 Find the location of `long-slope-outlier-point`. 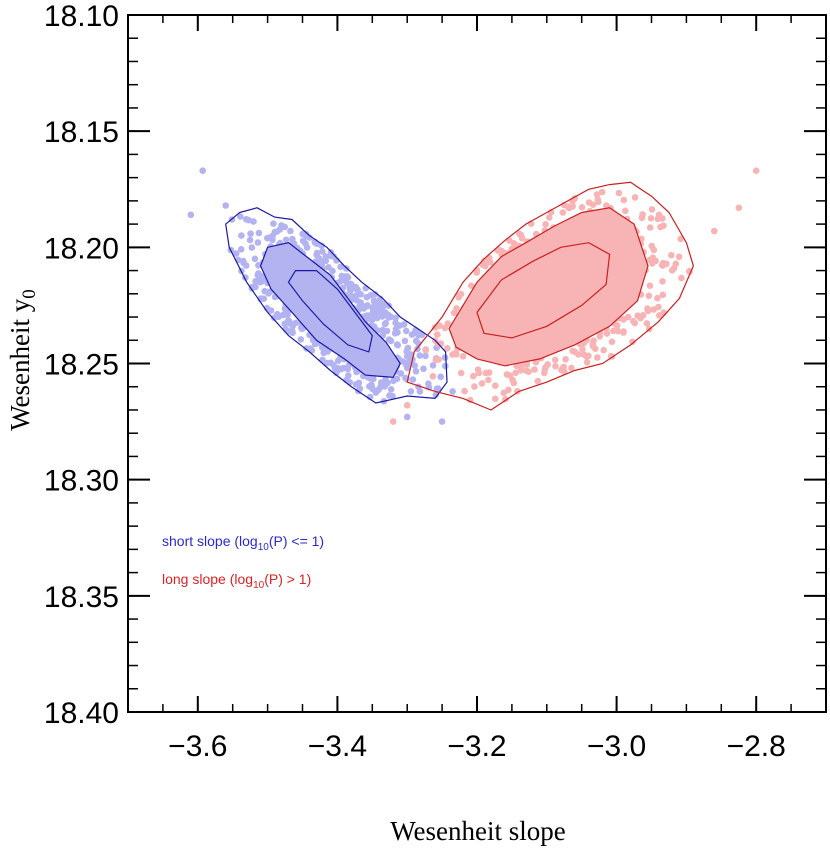

long-slope-outlier-point is located at coordinates (714, 231).